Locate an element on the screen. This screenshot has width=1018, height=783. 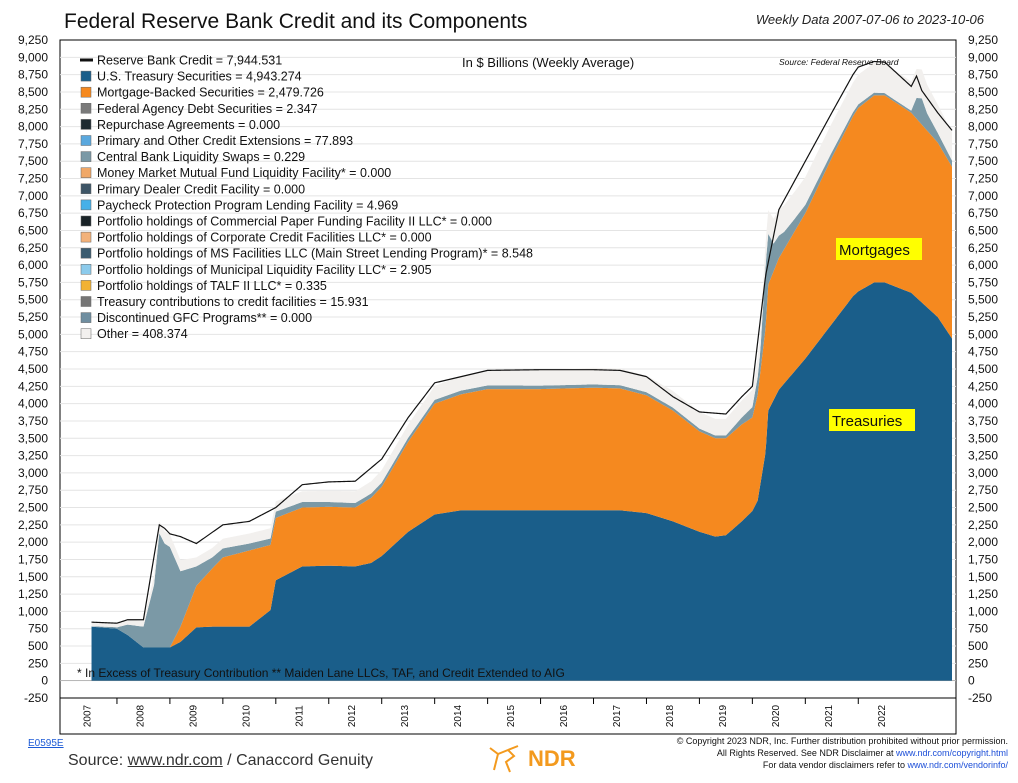
bull-icon: NDR is located at coordinates (532, 759).